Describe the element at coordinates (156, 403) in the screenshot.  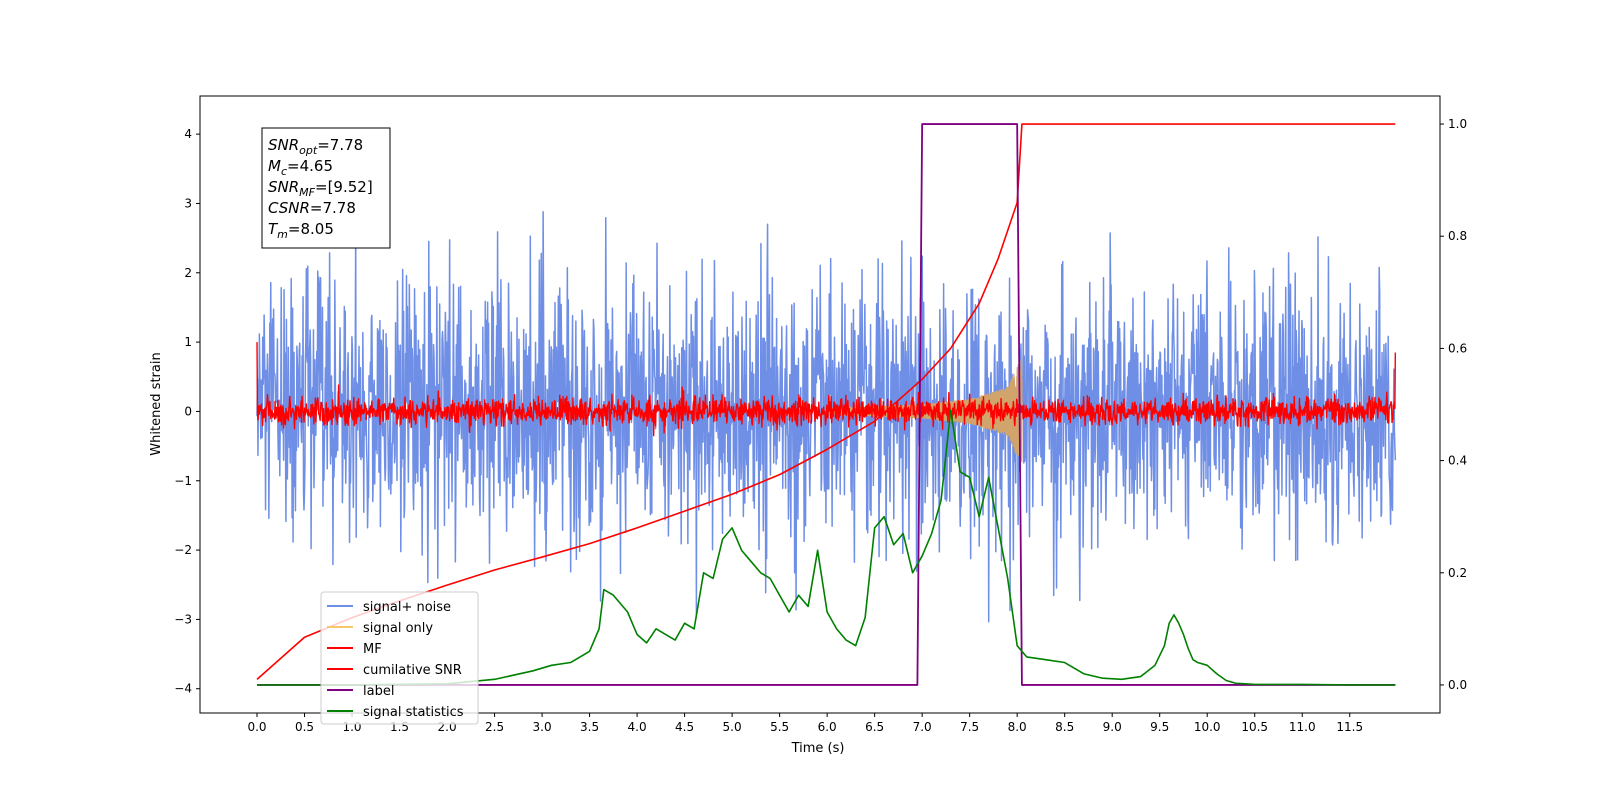
I see `y-axis-label: Whitened strain` at that location.